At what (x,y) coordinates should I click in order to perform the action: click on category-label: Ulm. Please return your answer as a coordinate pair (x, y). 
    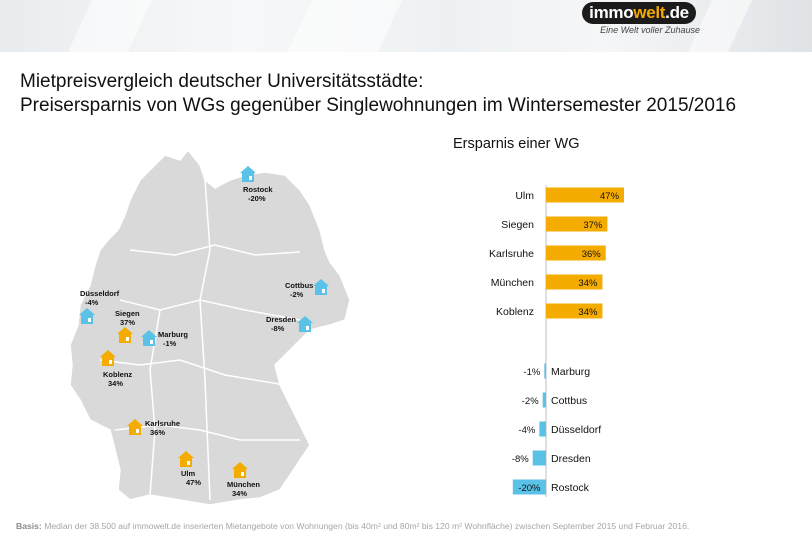
    Looking at the image, I should click on (524, 196).